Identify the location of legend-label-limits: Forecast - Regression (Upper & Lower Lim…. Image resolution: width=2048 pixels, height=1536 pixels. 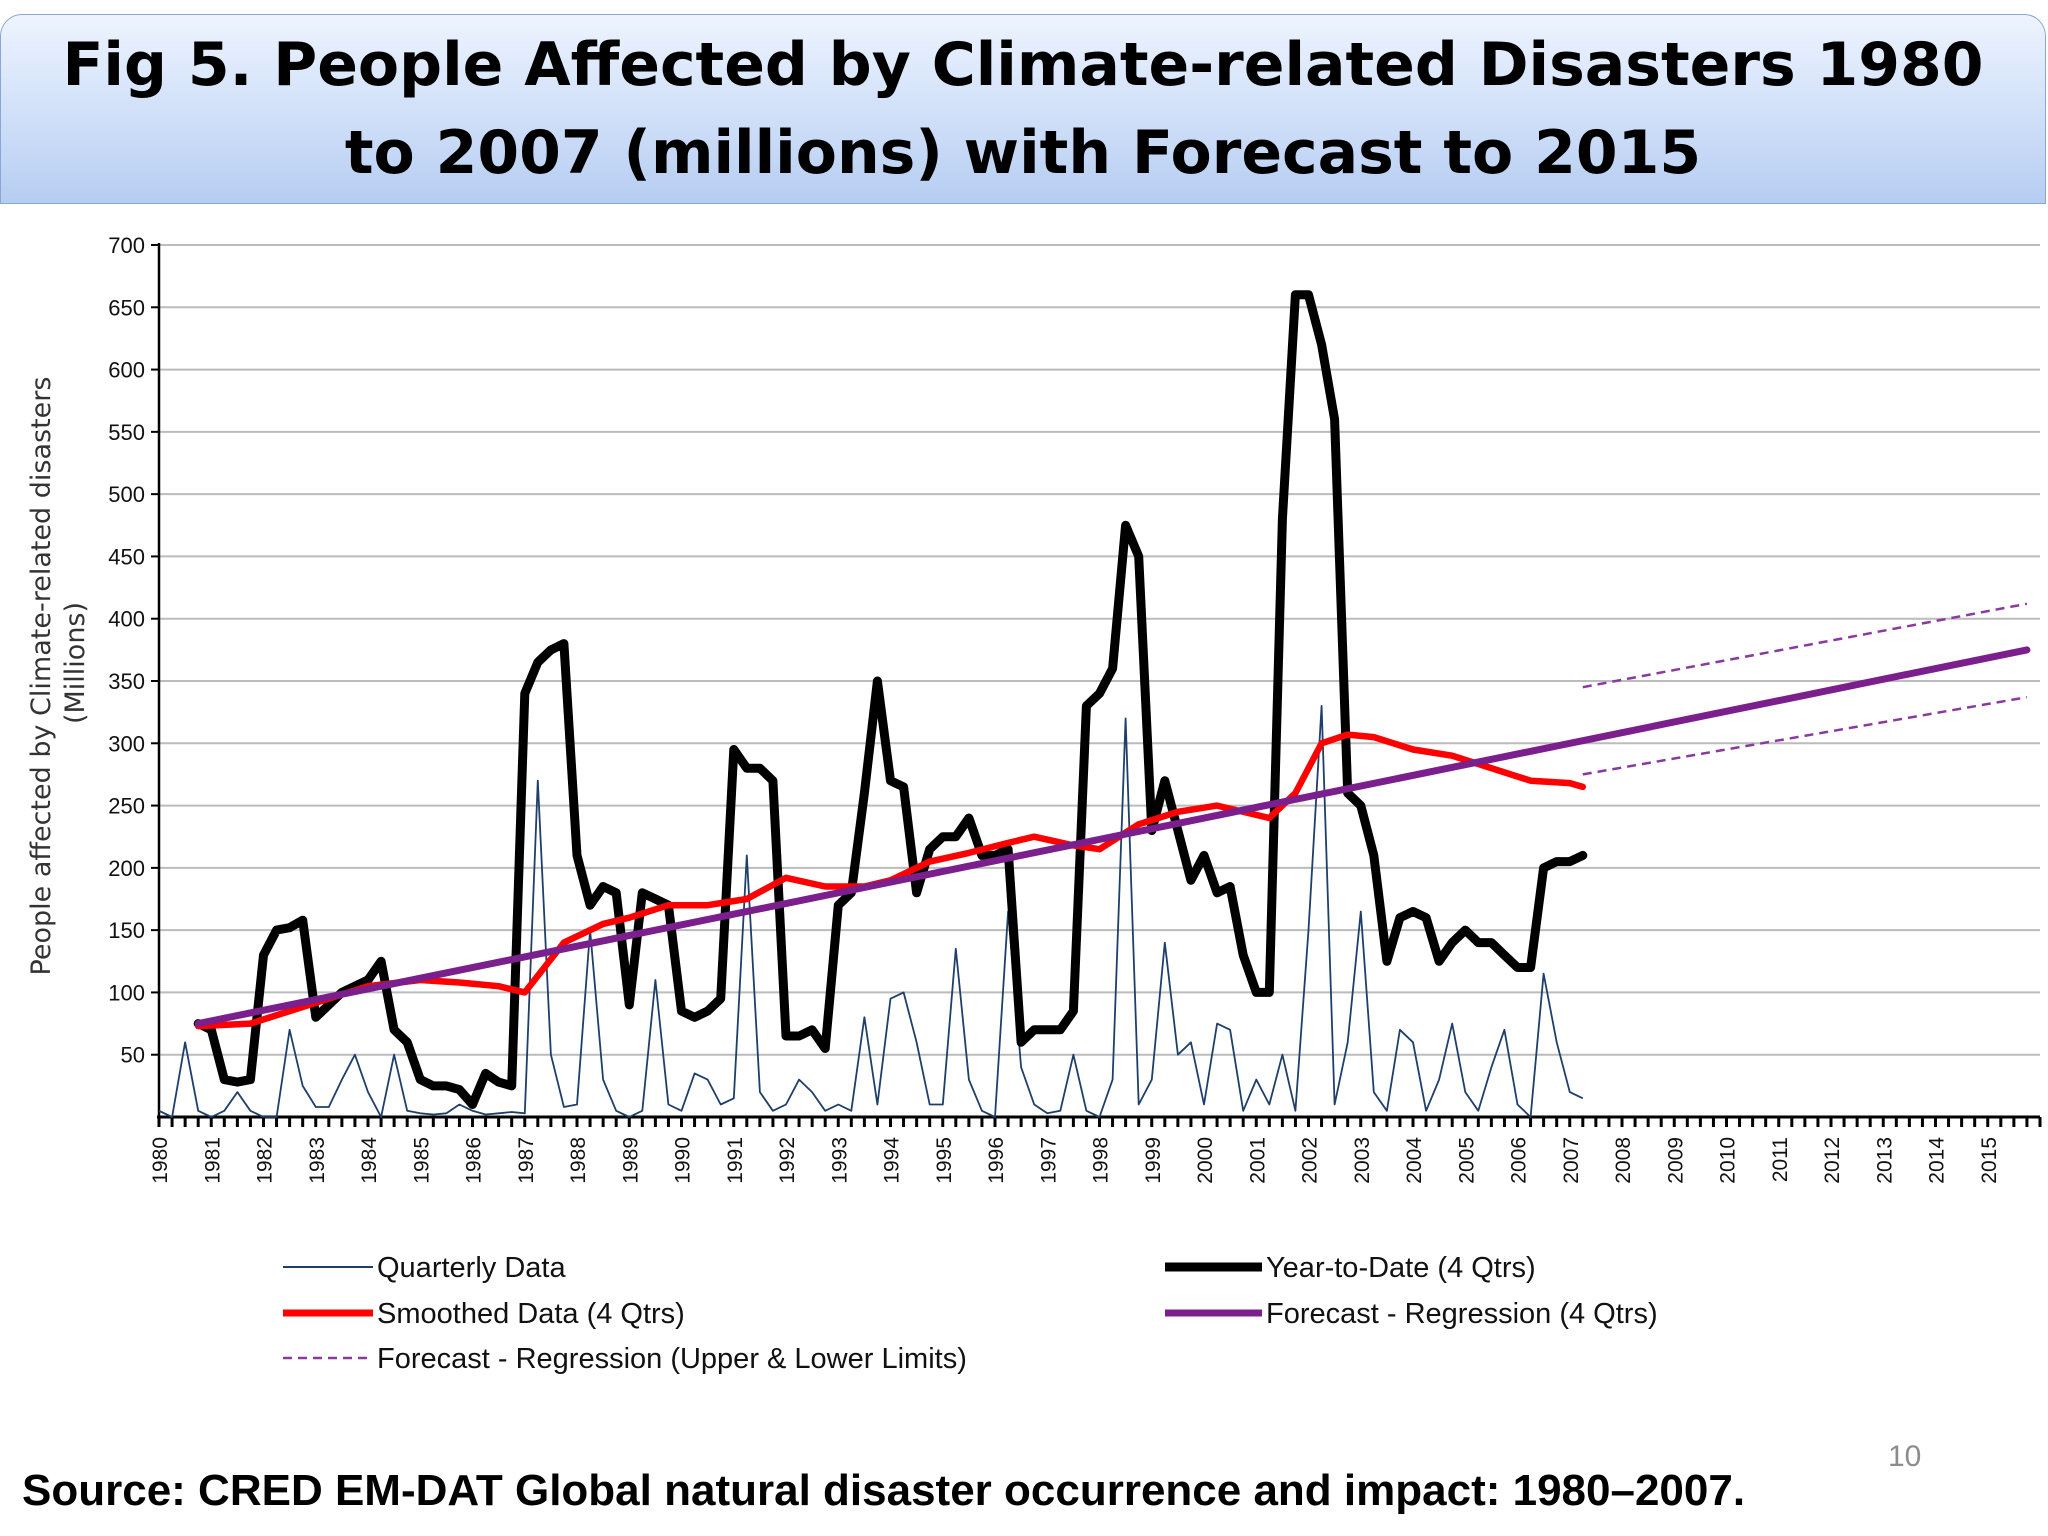
(672, 1359).